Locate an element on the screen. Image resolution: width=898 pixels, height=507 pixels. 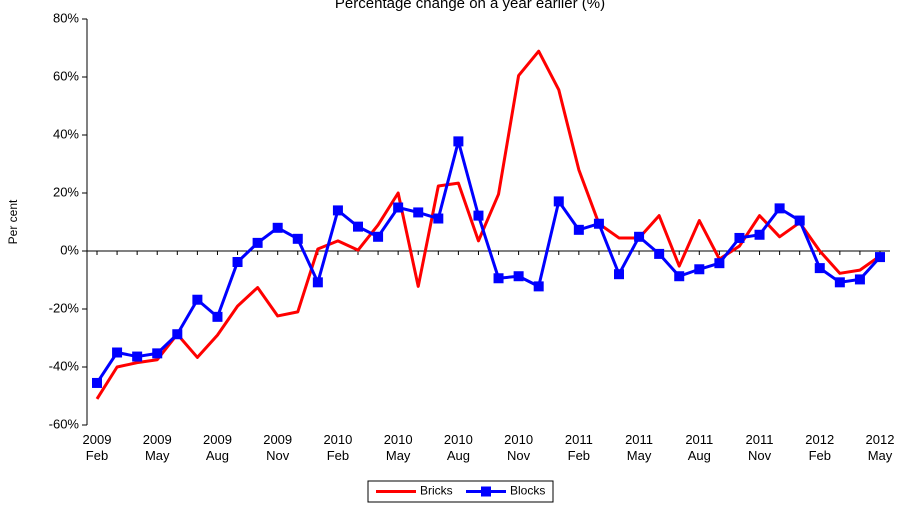
x-tick-label: 2012 Feb is located at coordinates (819, 447).